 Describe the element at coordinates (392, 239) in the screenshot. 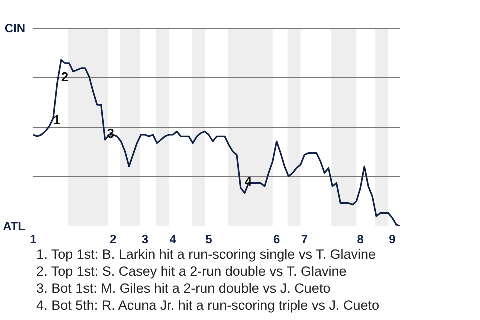

I see `x-tick-label: 9` at that location.